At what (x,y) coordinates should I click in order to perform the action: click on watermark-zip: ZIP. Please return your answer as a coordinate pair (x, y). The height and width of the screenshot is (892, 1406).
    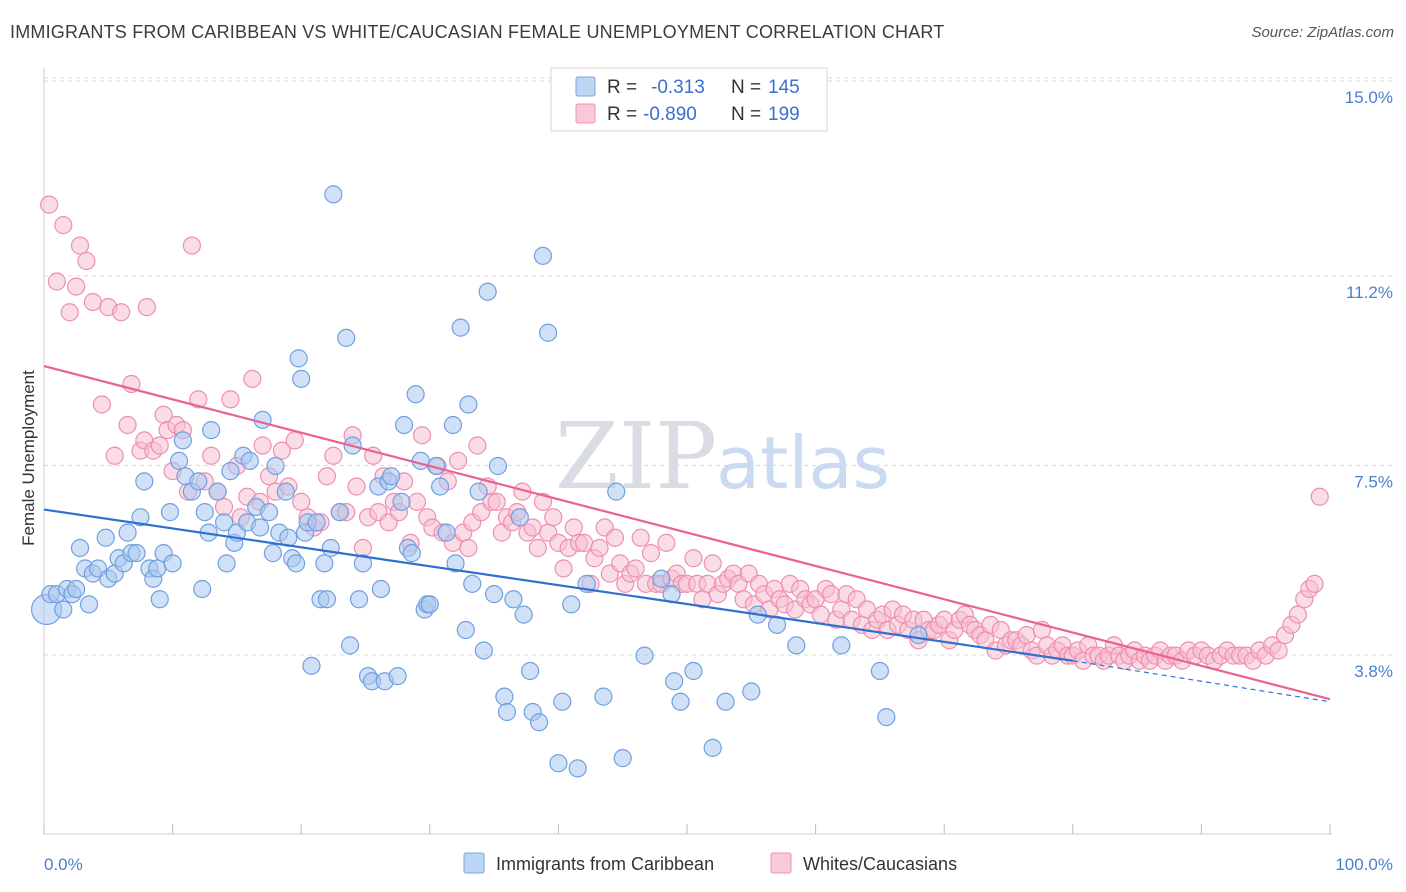
    Looking at the image, I should click on (636, 456).